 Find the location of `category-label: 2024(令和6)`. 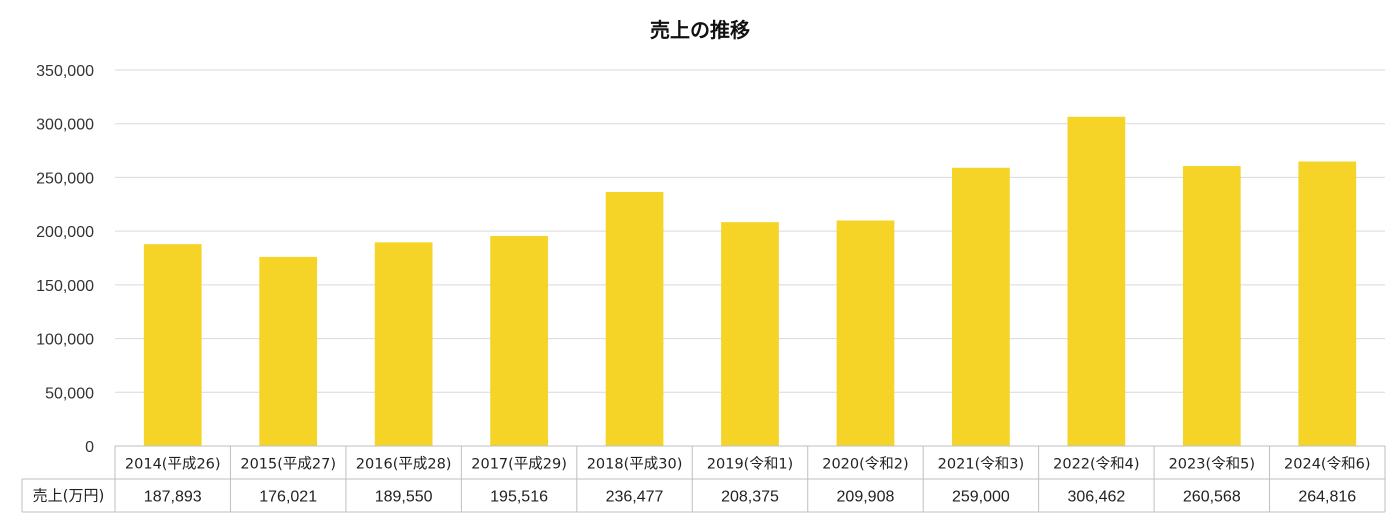

category-label: 2024(令和6) is located at coordinates (1327, 464).